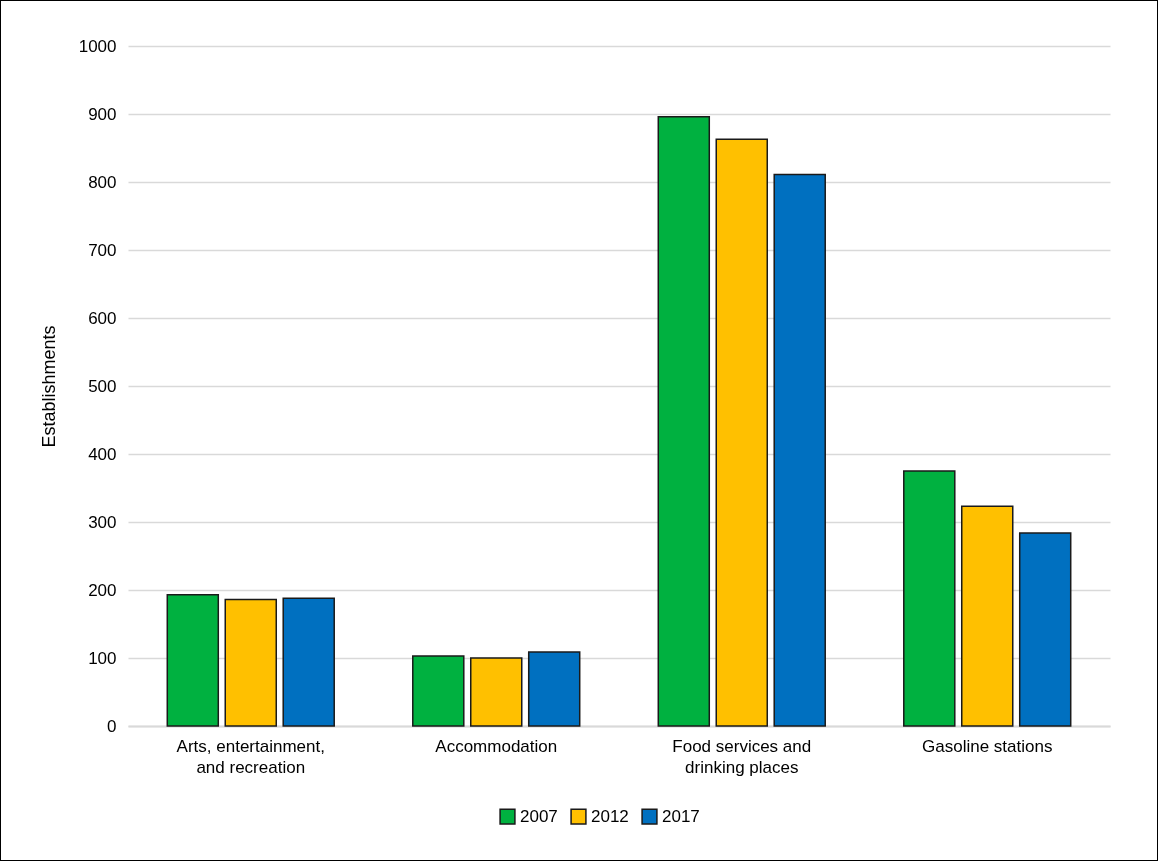  What do you see at coordinates (102, 386) in the screenshot?
I see `y-tick-label: 500` at bounding box center [102, 386].